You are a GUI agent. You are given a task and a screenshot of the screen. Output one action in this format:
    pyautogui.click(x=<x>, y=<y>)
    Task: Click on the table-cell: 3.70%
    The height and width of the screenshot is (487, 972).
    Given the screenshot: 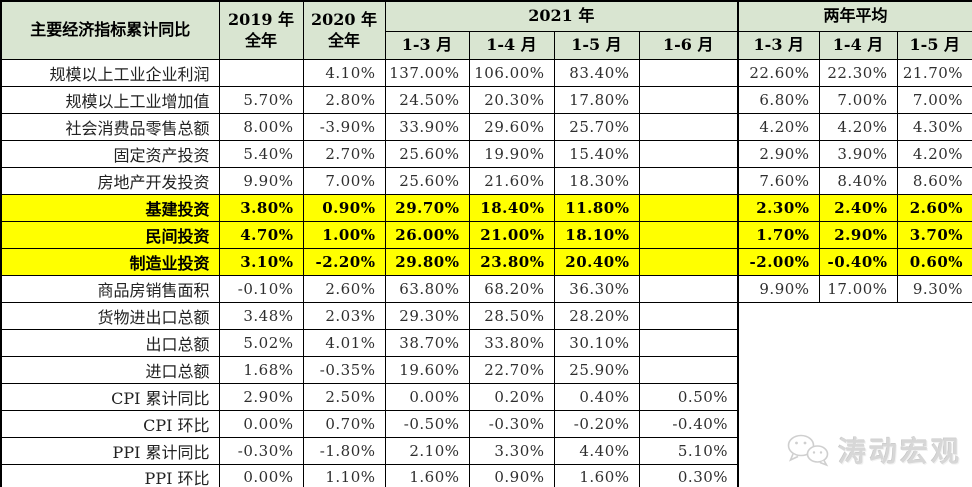 What is the action you would take?
    pyautogui.click(x=934, y=234)
    